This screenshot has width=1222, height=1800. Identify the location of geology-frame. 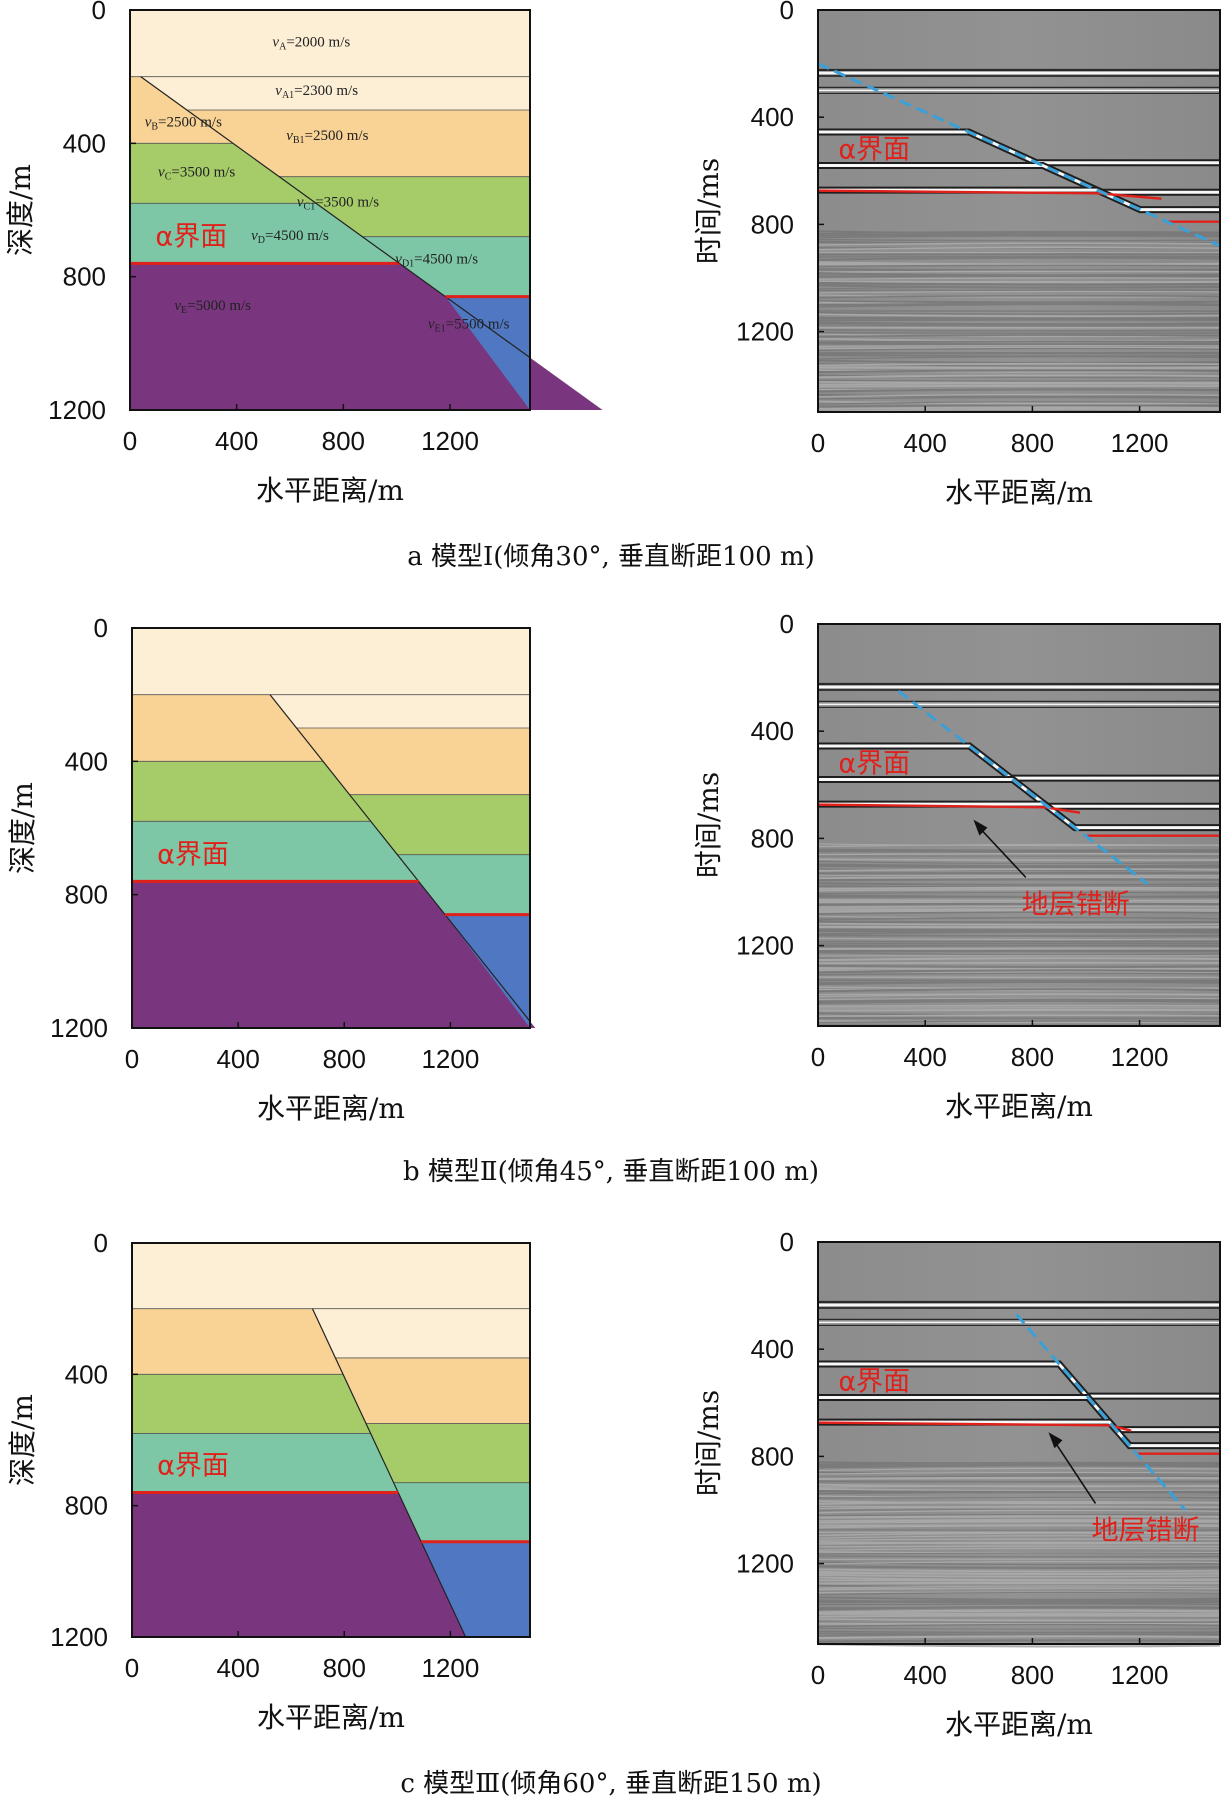
(331, 828).